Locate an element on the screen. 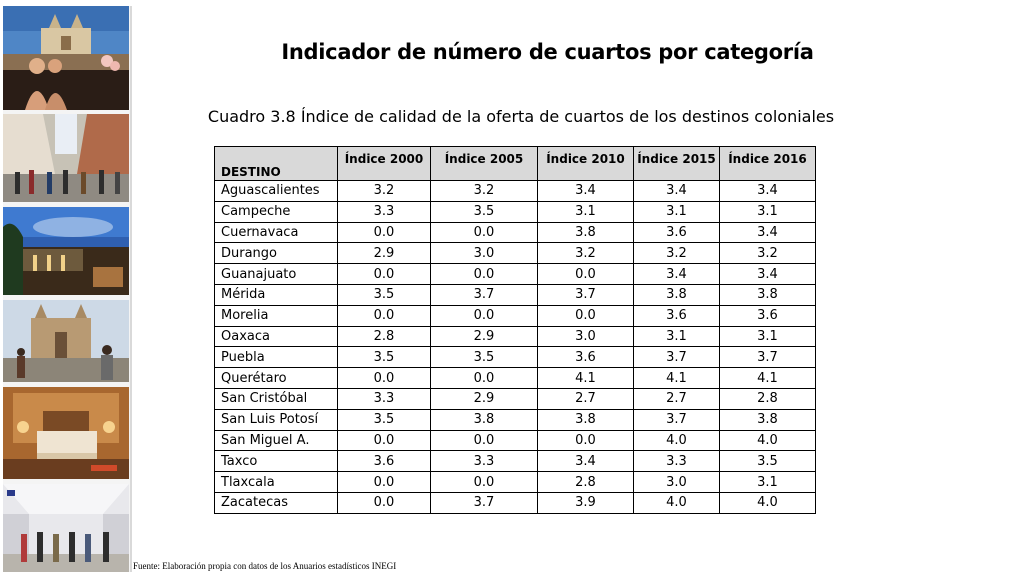 The width and height of the screenshot is (1024, 576). index-cell: 3.9 is located at coordinates (585, 502).